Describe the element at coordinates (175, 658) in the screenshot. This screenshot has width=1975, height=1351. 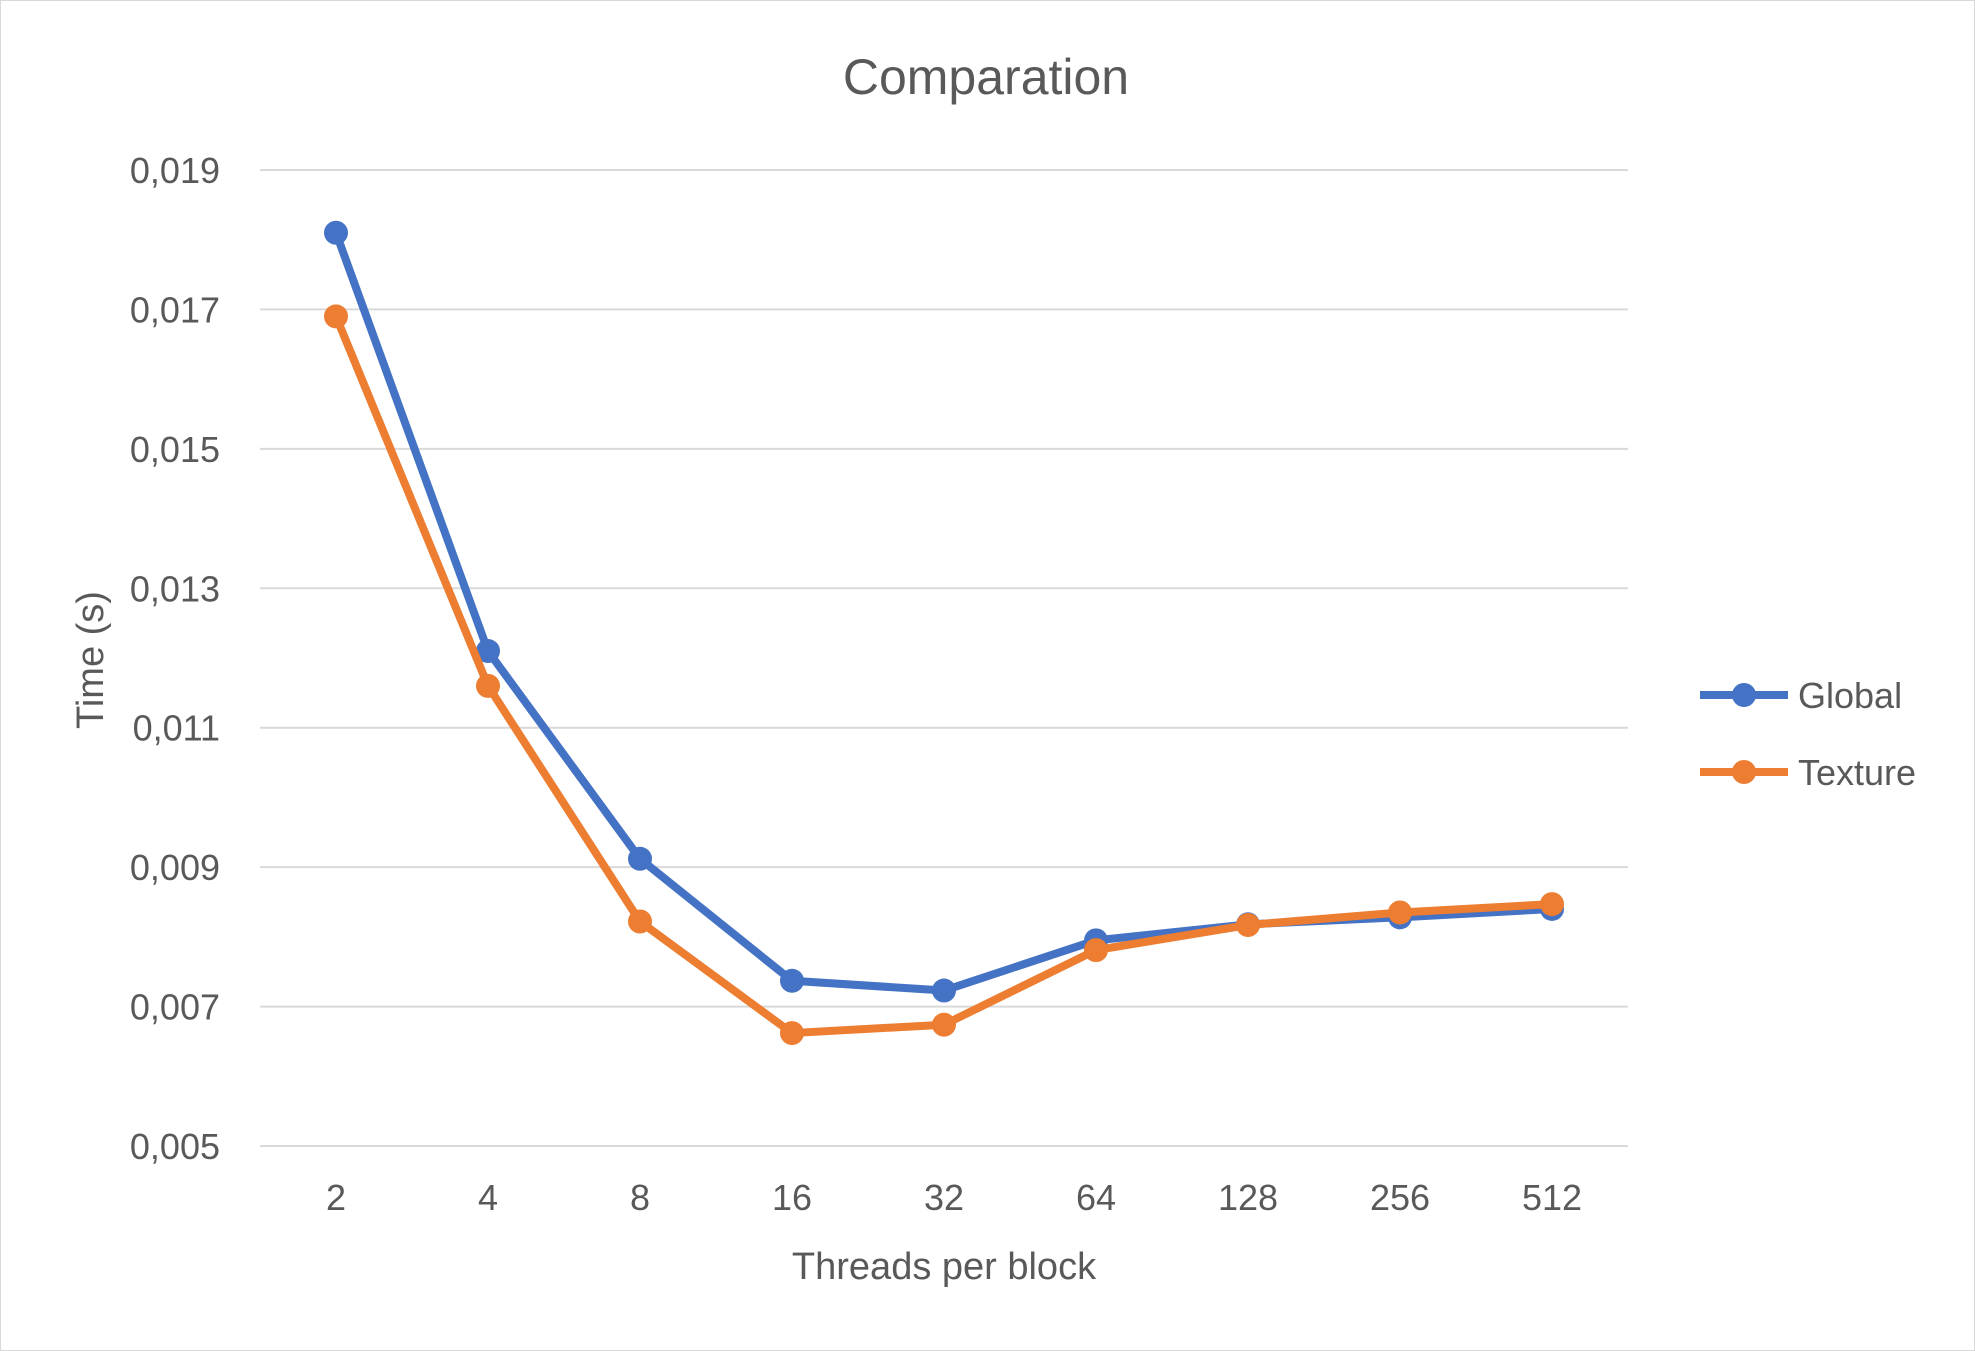
I see `y-axis-tick-labels: 0,019 0,017 0,015 0,013 0,011 0,009 0,007 0,005` at that location.